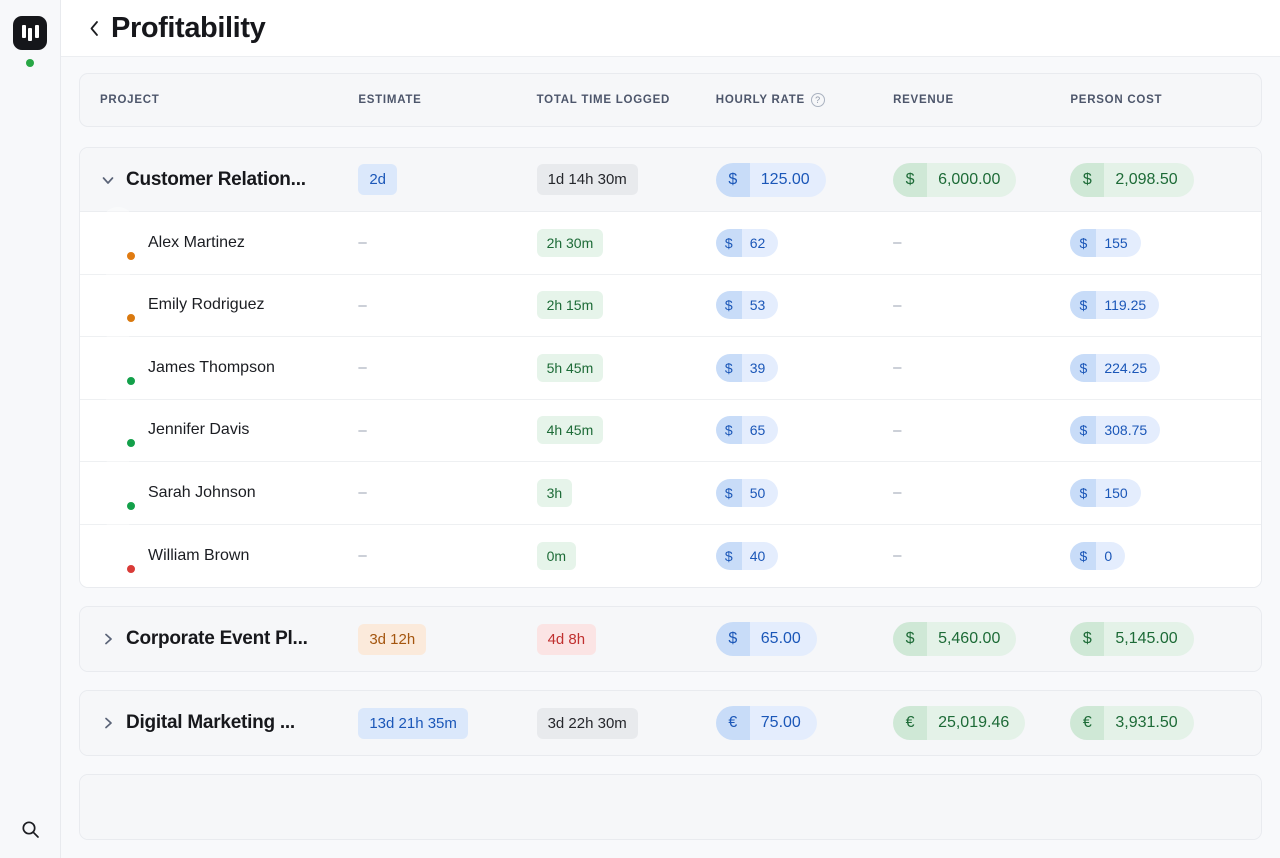 The height and width of the screenshot is (858, 1280). I want to click on logo-bar, so click(36, 31).